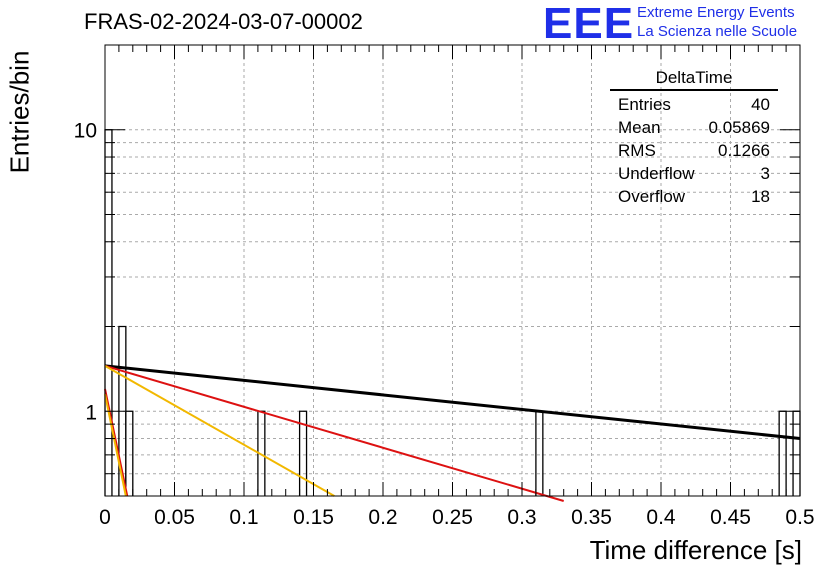 This screenshot has width=836, height=572. What do you see at coordinates (644, 104) in the screenshot?
I see `stats-label: Entries` at bounding box center [644, 104].